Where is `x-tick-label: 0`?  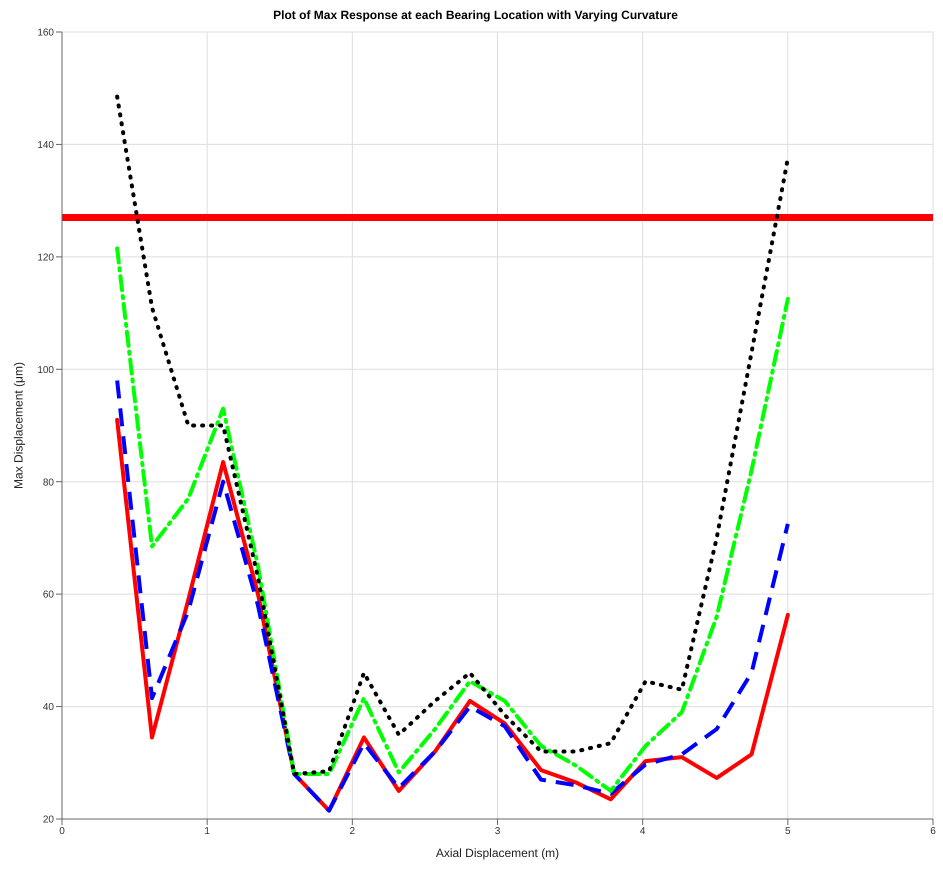
x-tick-label: 0 is located at coordinates (62, 832).